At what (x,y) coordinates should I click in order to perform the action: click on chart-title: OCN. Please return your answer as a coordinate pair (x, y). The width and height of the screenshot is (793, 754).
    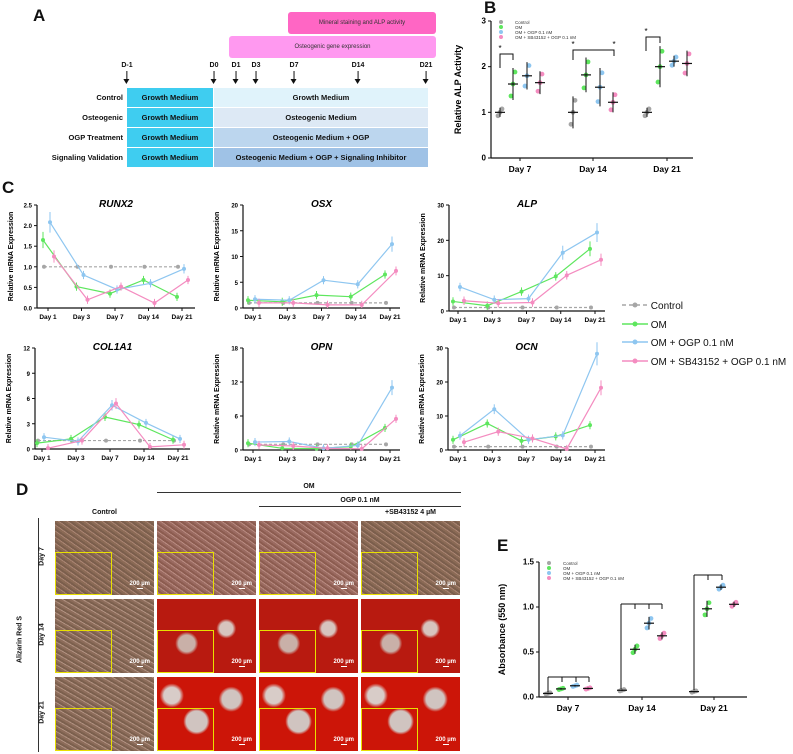
    Looking at the image, I should click on (526, 347).